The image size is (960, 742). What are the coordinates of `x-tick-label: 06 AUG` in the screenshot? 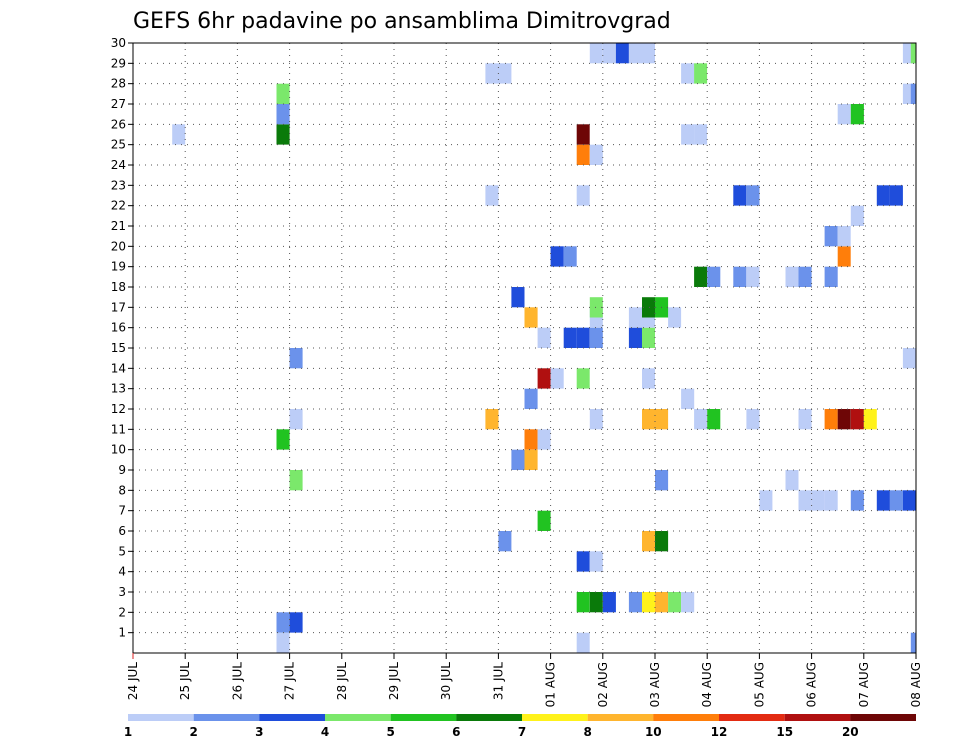 It's located at (812, 684).